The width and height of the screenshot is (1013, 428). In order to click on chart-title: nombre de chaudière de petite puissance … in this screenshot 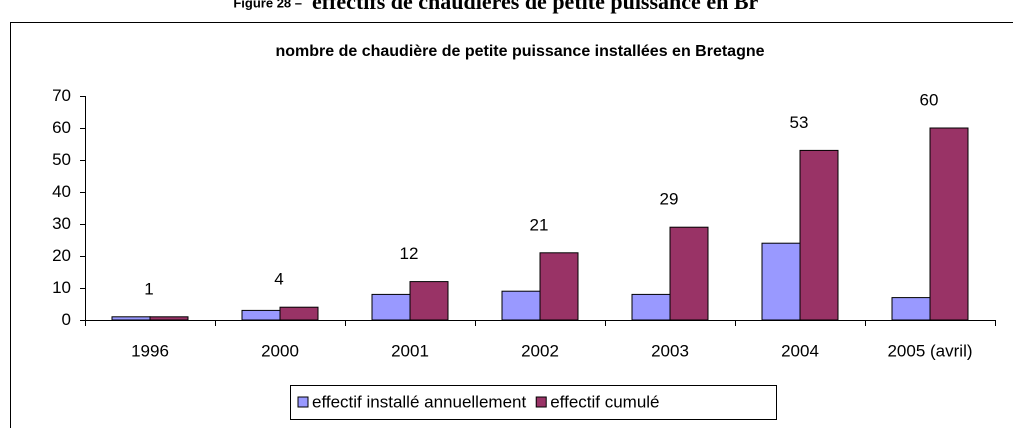, I will do `click(519, 51)`.